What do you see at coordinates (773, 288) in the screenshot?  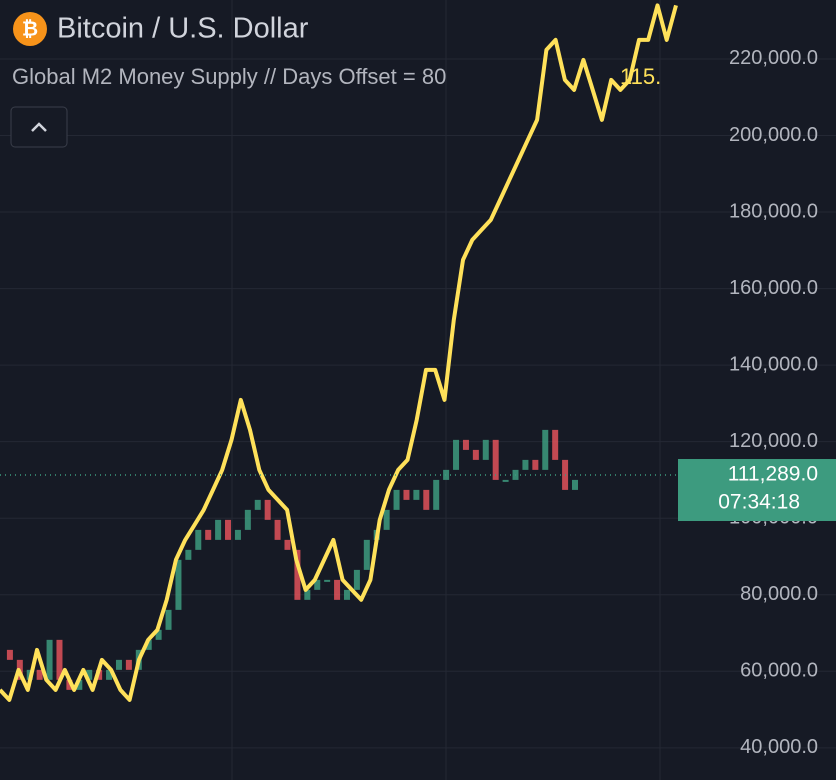 I see `y-tick-label: 160,000.0` at bounding box center [773, 288].